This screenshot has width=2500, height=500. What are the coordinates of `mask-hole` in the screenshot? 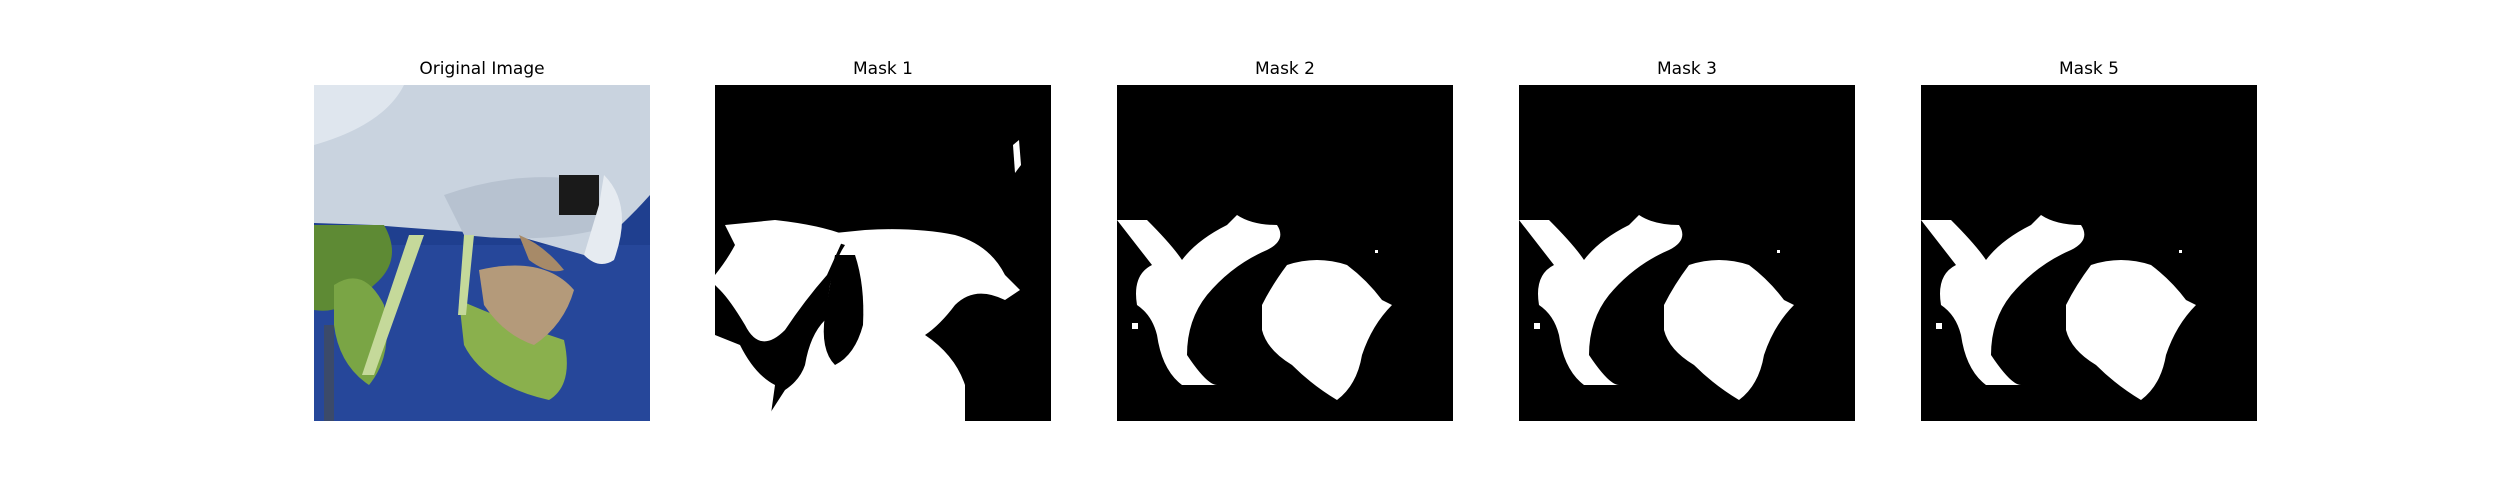 It's located at (843, 310).